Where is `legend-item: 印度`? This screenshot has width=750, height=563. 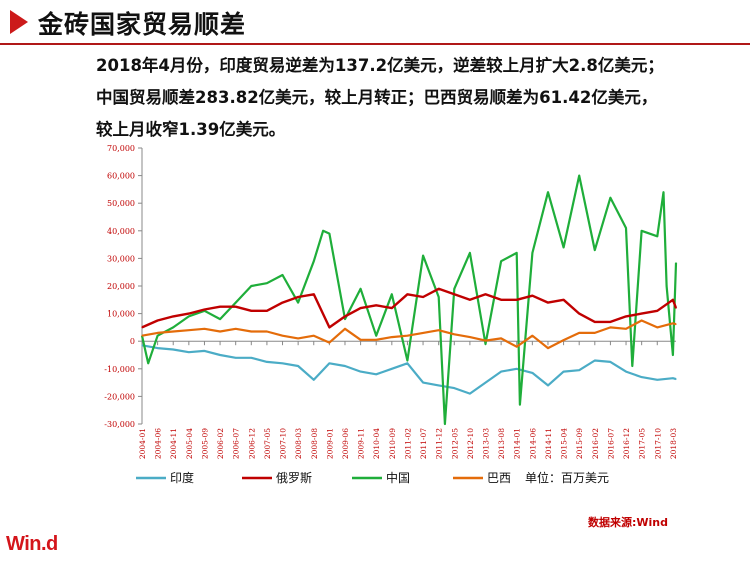
legend-item: 印度 is located at coordinates (165, 477).